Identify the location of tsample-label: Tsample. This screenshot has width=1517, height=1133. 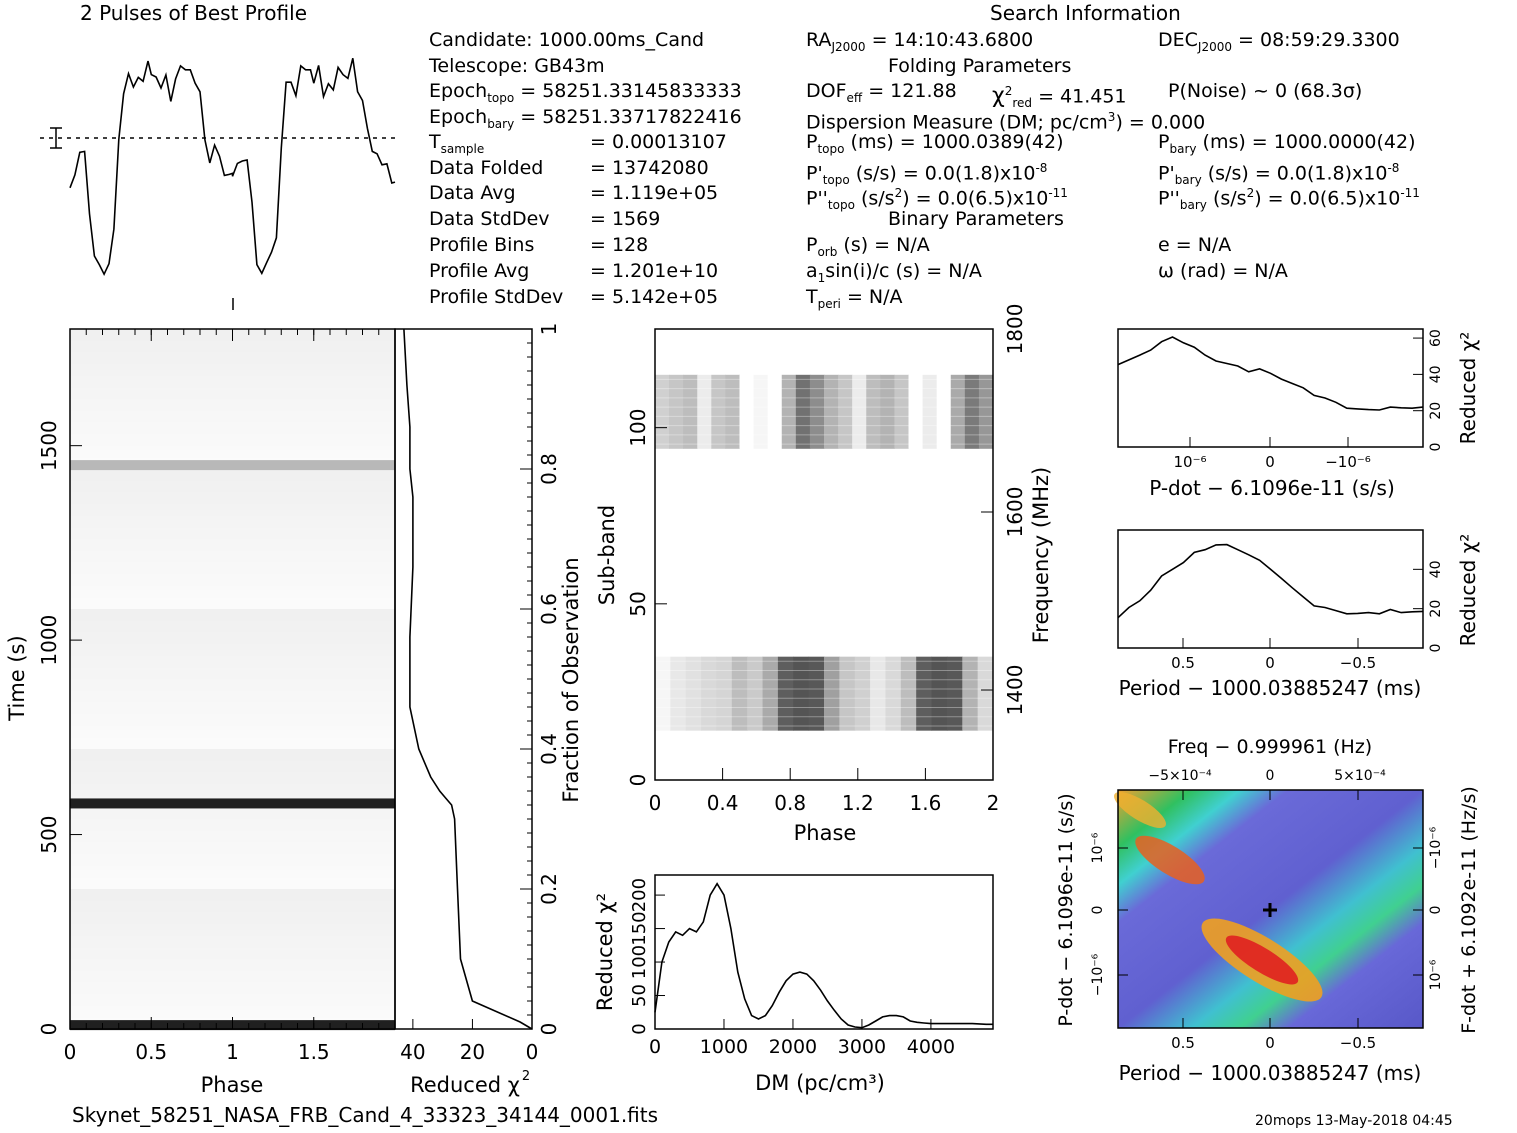
(457, 143).